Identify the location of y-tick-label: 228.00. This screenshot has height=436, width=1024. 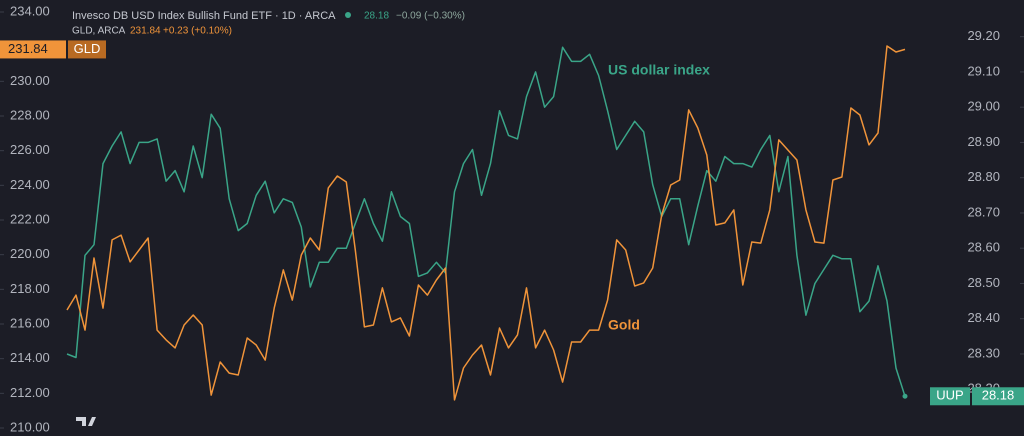
(30, 114).